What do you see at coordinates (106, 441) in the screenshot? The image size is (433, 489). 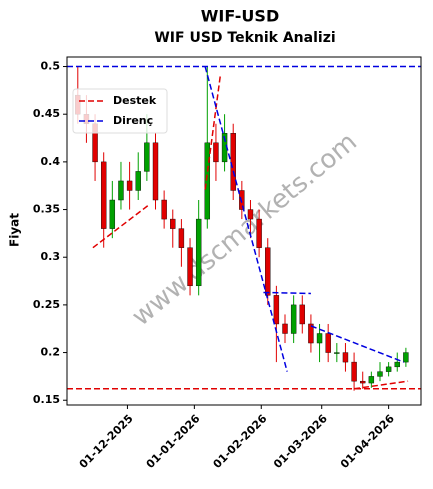 I see `x-tick-label: 01-12-2025` at bounding box center [106, 441].